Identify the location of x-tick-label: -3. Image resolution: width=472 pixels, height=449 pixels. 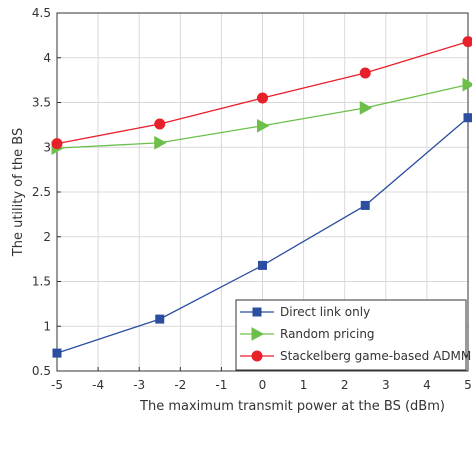
(139, 385).